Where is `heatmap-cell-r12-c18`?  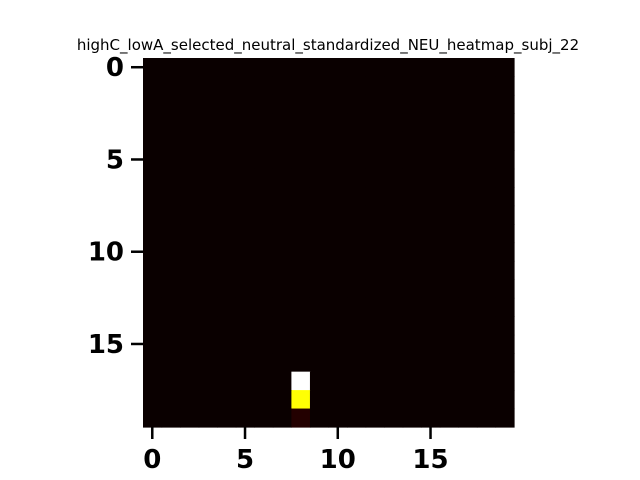 heatmap-cell-r12-c18 is located at coordinates (486, 289).